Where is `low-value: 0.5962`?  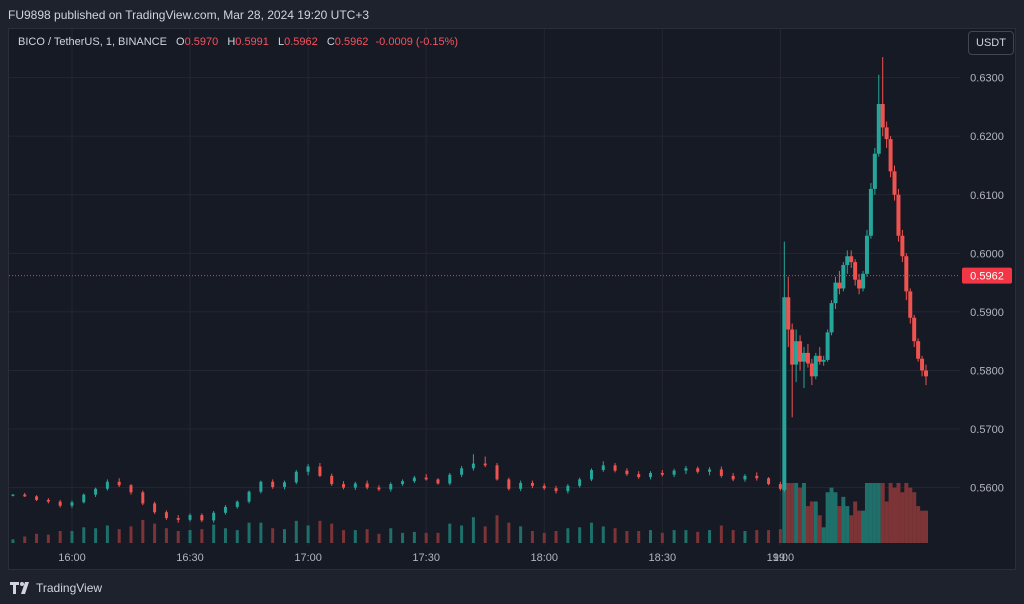 low-value: 0.5962 is located at coordinates (301, 42).